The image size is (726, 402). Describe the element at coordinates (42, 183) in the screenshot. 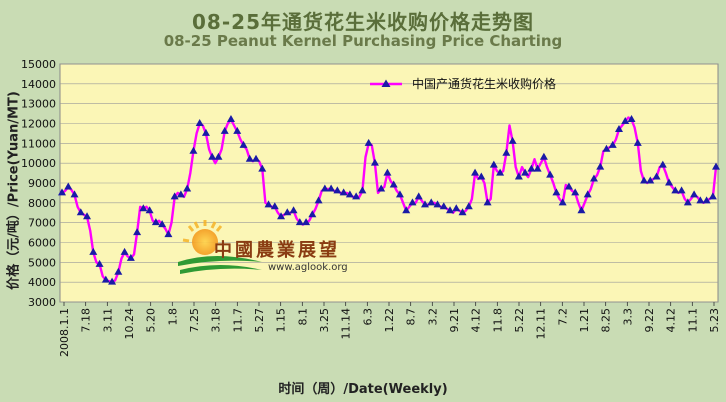

I see `y-tick-label: 9000` at that location.